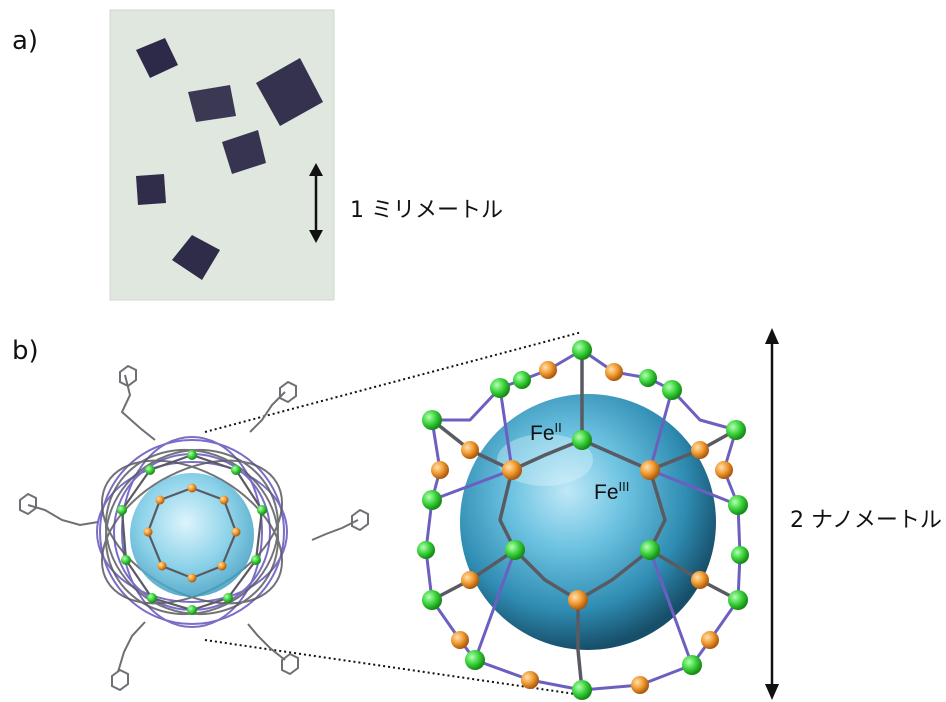 The height and width of the screenshot is (702, 946). What do you see at coordinates (426, 210) in the screenshot?
I see `millimeter-scale-label: 1 ミリメートル` at bounding box center [426, 210].